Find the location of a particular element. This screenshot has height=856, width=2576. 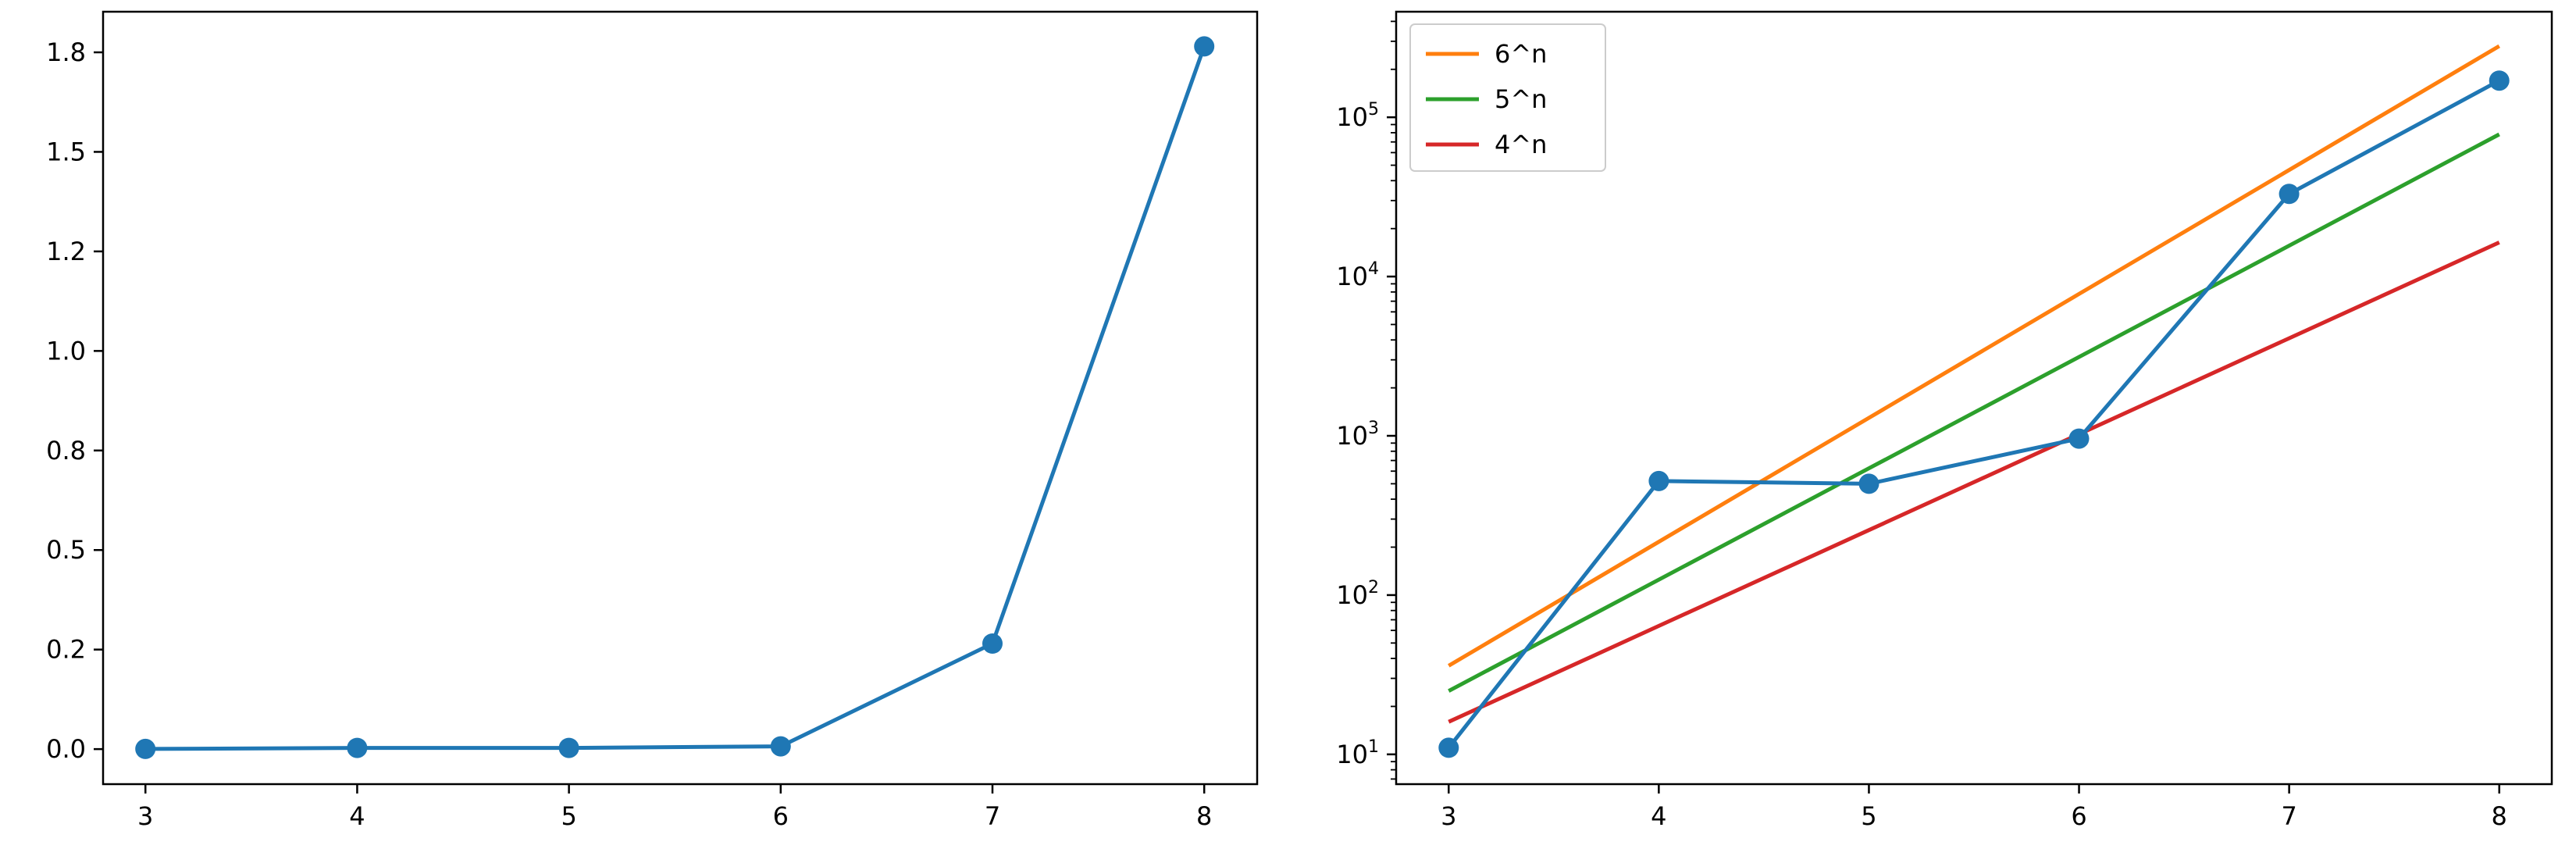

log-chart-legend-box is located at coordinates (1507, 98).